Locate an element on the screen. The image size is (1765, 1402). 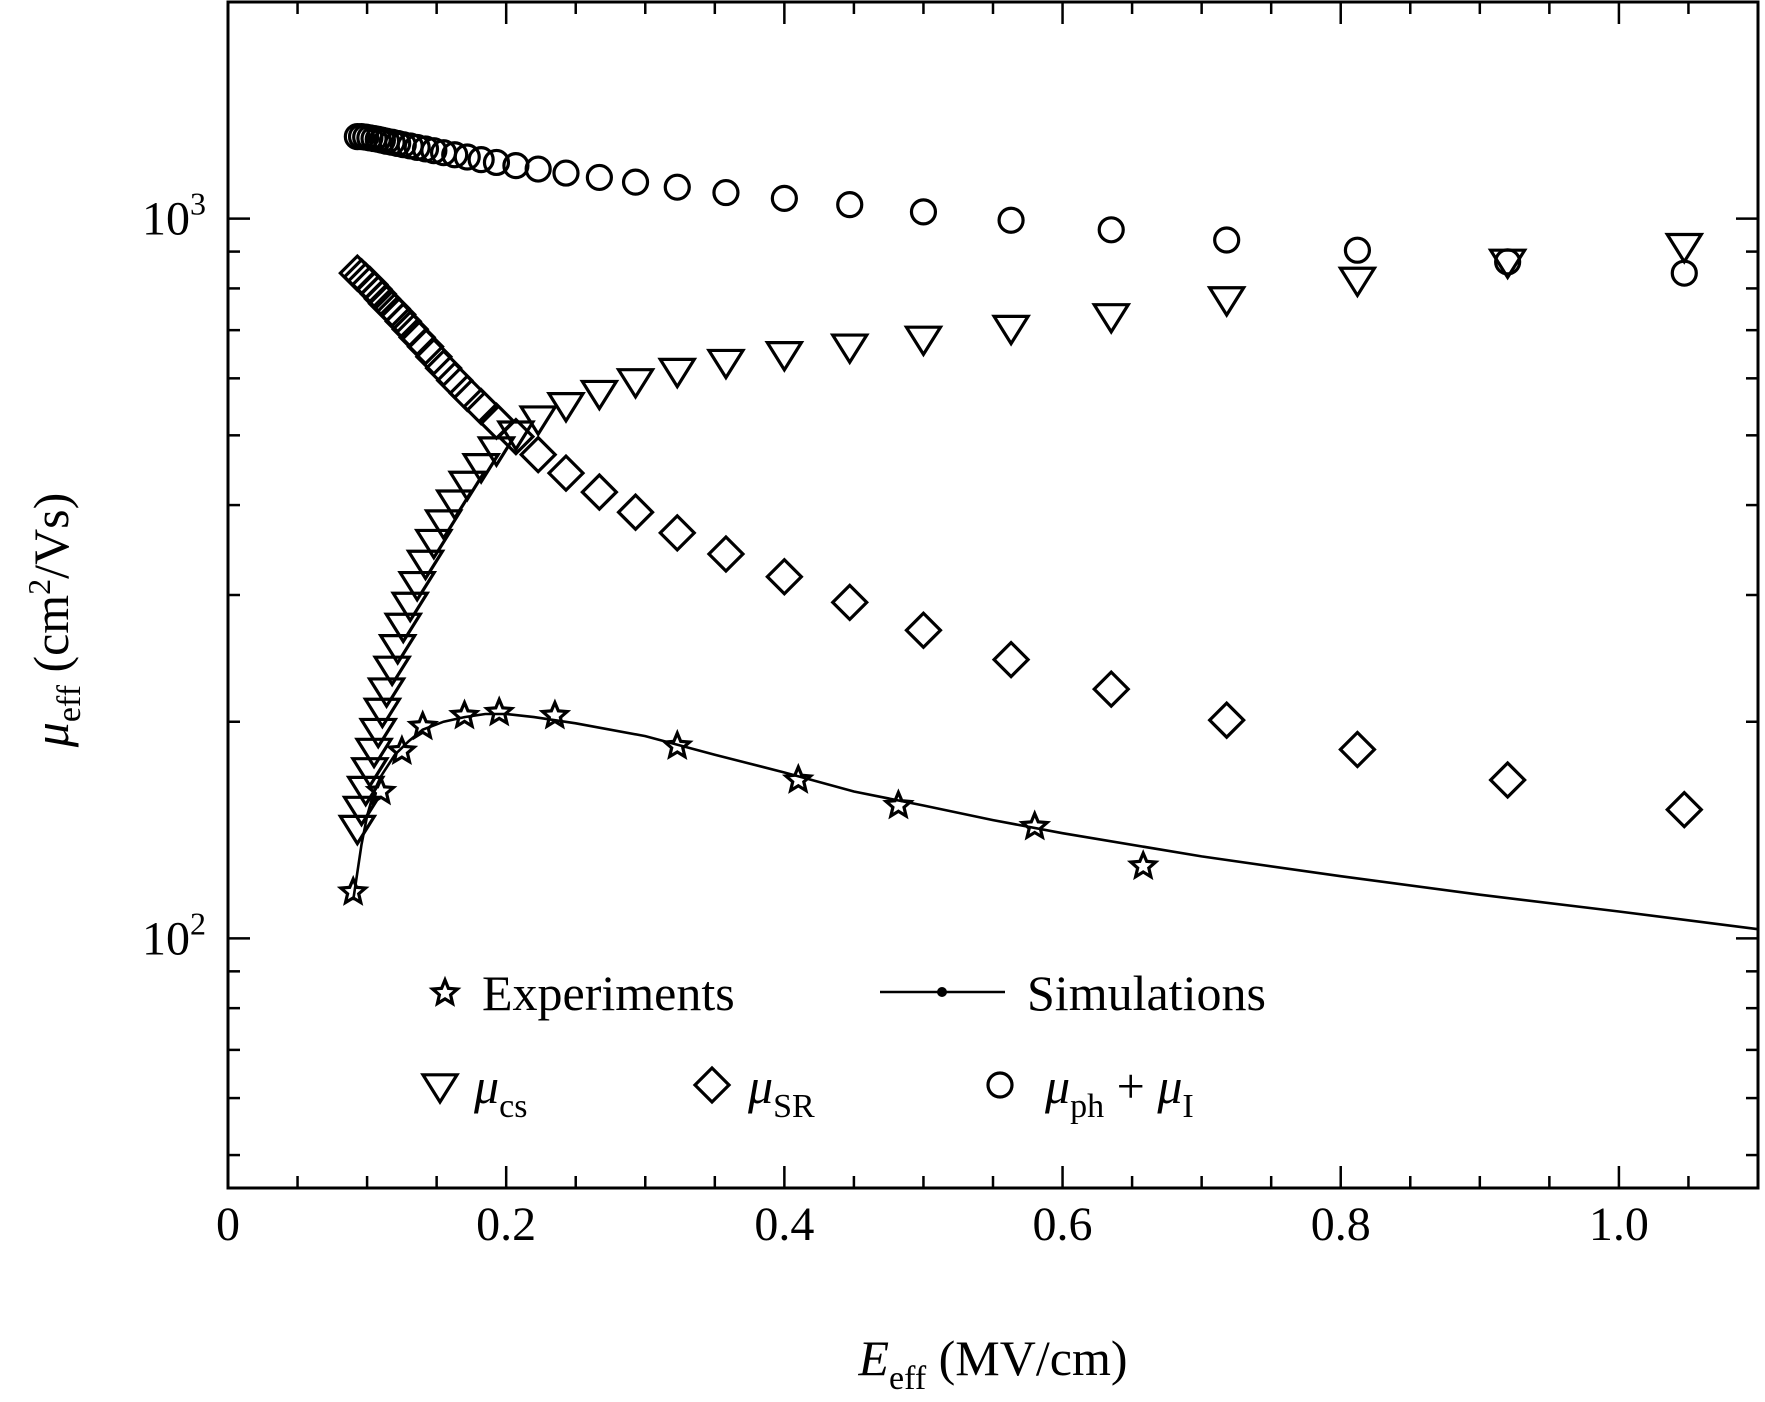
legend-circle-icon is located at coordinates (1000, 1085).